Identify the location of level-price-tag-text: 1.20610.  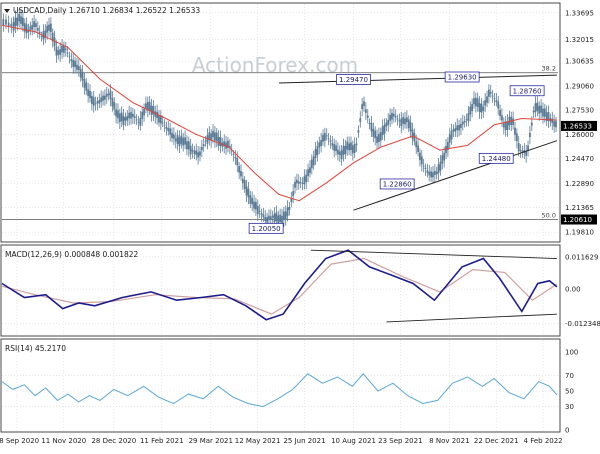
(577, 220).